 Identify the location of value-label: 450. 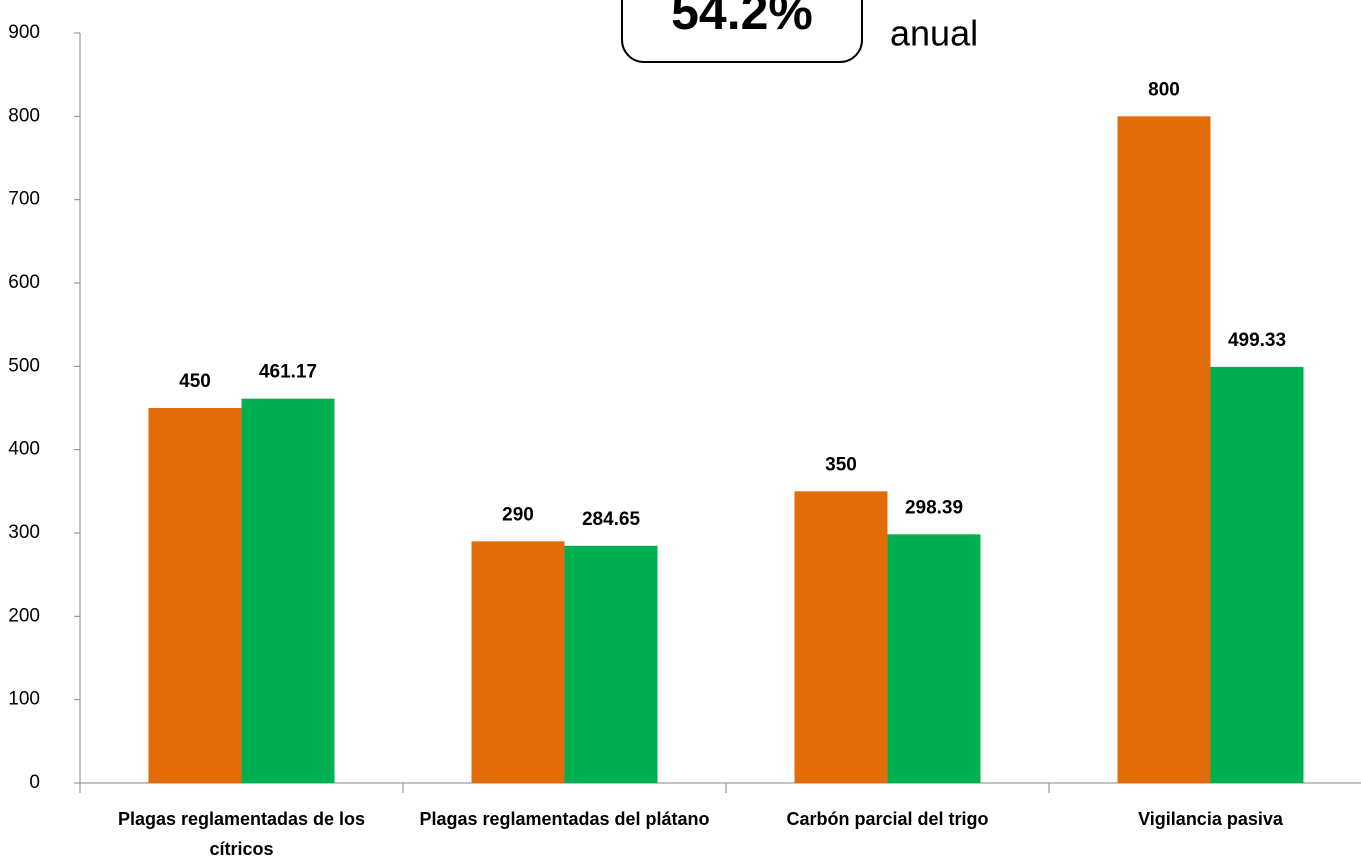
(195, 381).